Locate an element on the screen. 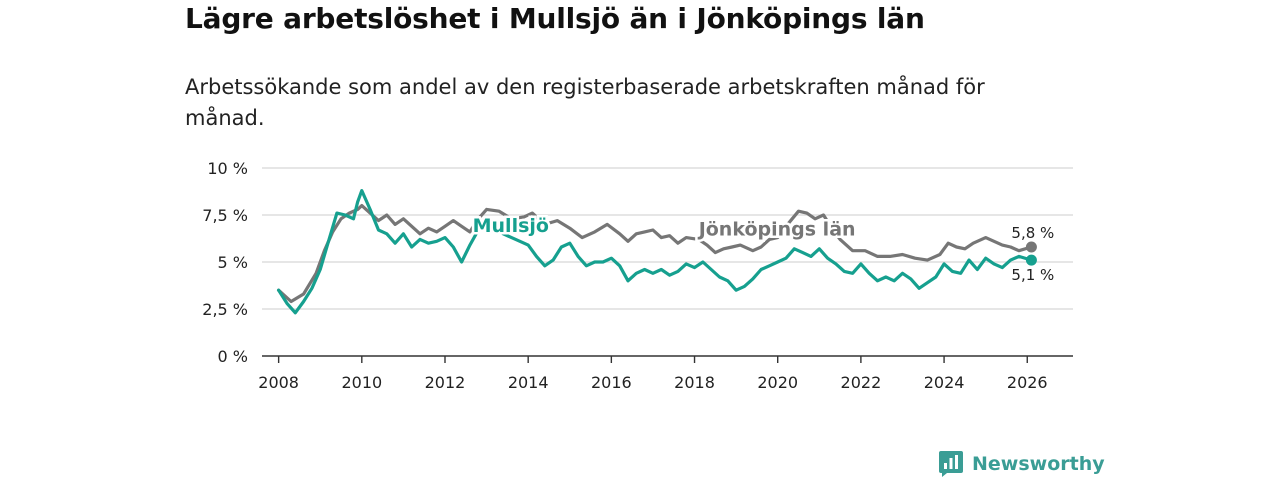 This screenshot has width=1280, height=480. end-value-label: 5,8 % is located at coordinates (1032, 233).